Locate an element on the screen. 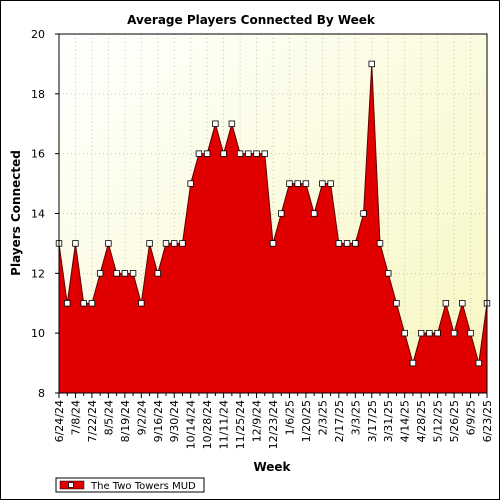 The width and height of the screenshot is (500, 501). x-tick-label: 9/30/24 is located at coordinates (174, 421).